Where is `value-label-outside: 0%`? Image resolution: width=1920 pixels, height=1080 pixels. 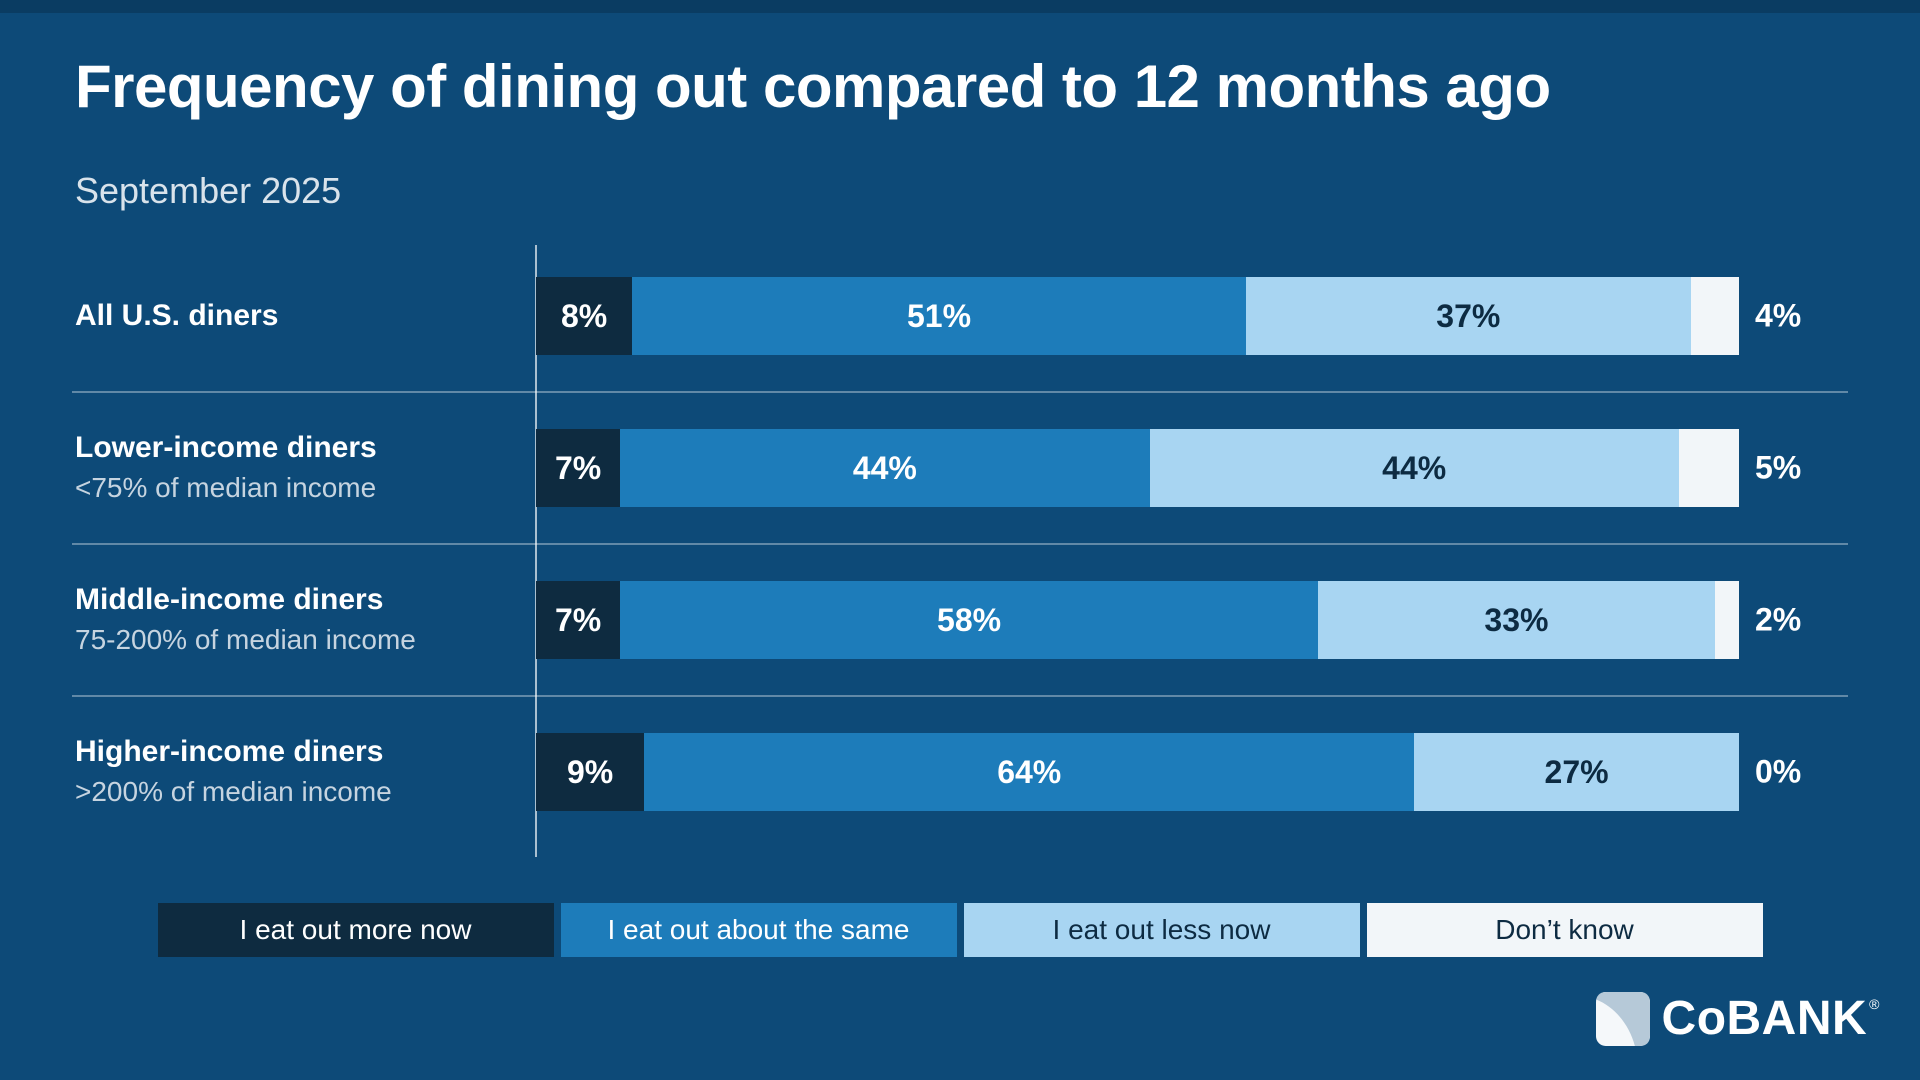 value-label-outside: 0% is located at coordinates (1778, 771).